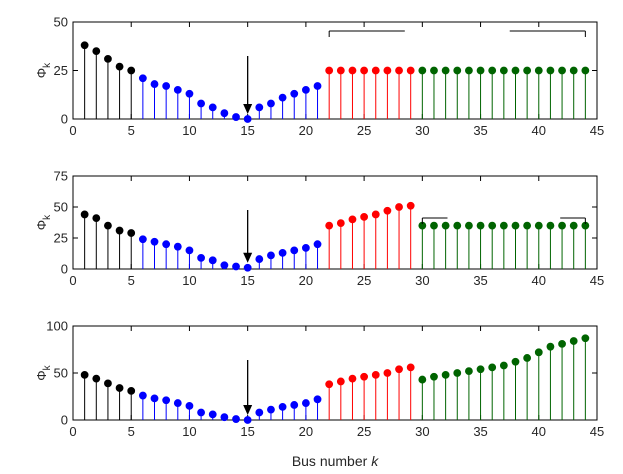 The height and width of the screenshot is (474, 623). What do you see at coordinates (43, 372) in the screenshot?
I see `y-axis-label: Φk` at bounding box center [43, 372].